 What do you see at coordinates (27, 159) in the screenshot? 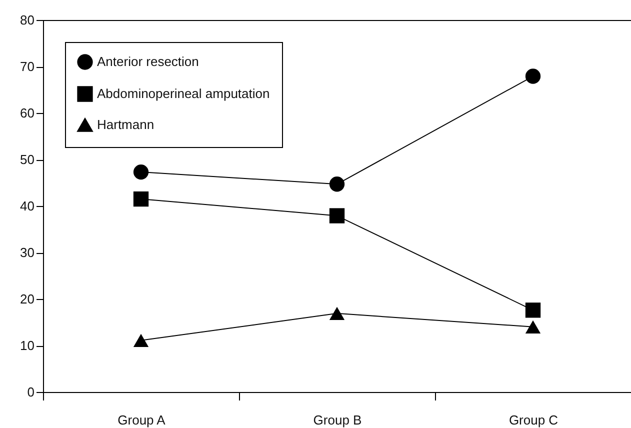
I see `y-tick-label: 50` at bounding box center [27, 159].